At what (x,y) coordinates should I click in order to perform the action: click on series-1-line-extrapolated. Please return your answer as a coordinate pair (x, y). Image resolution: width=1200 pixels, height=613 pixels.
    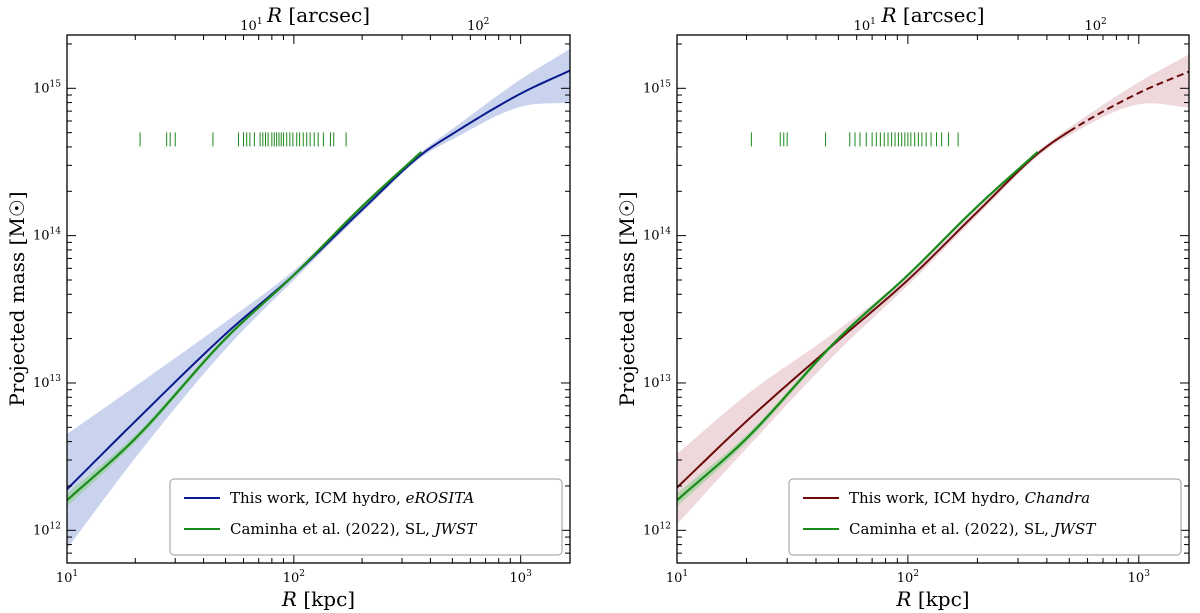
    Looking at the image, I should click on (1128, 101).